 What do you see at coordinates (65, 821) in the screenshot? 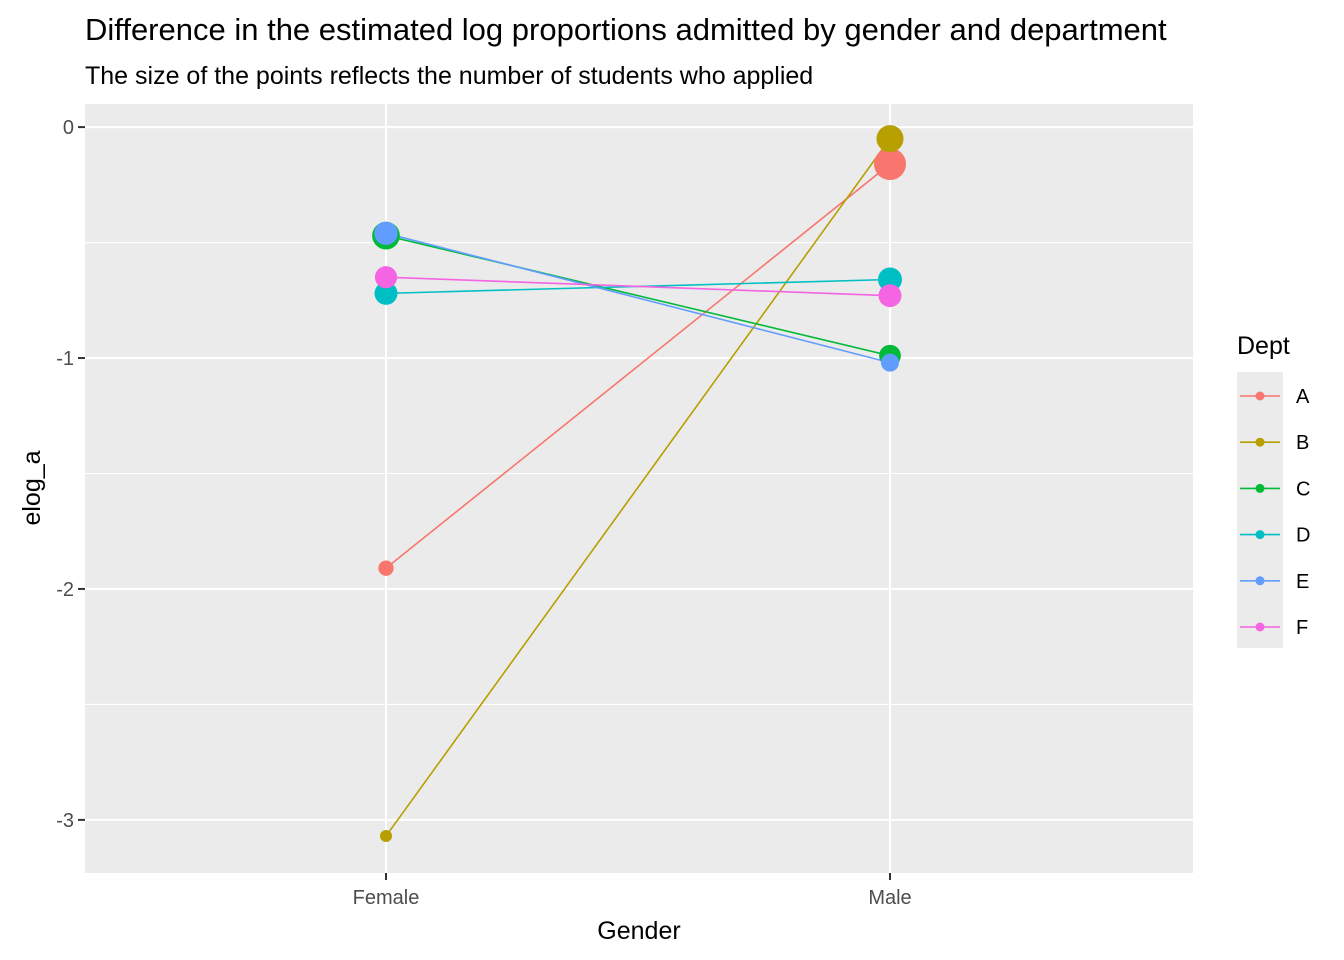
I see `y-tick-label: -3` at bounding box center [65, 821].